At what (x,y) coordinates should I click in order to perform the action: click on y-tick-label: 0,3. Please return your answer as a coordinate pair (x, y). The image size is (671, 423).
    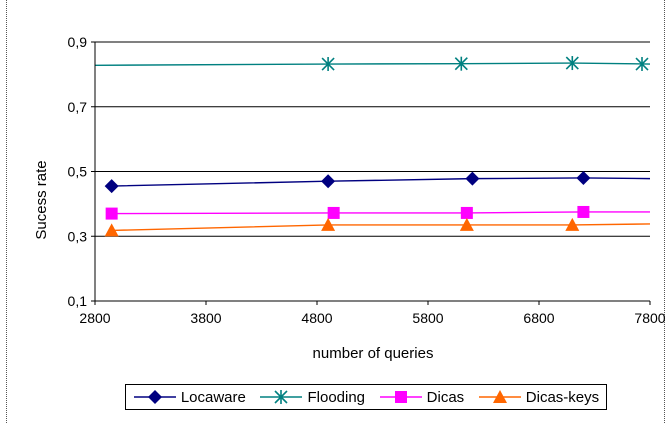
    Looking at the image, I should click on (78, 236).